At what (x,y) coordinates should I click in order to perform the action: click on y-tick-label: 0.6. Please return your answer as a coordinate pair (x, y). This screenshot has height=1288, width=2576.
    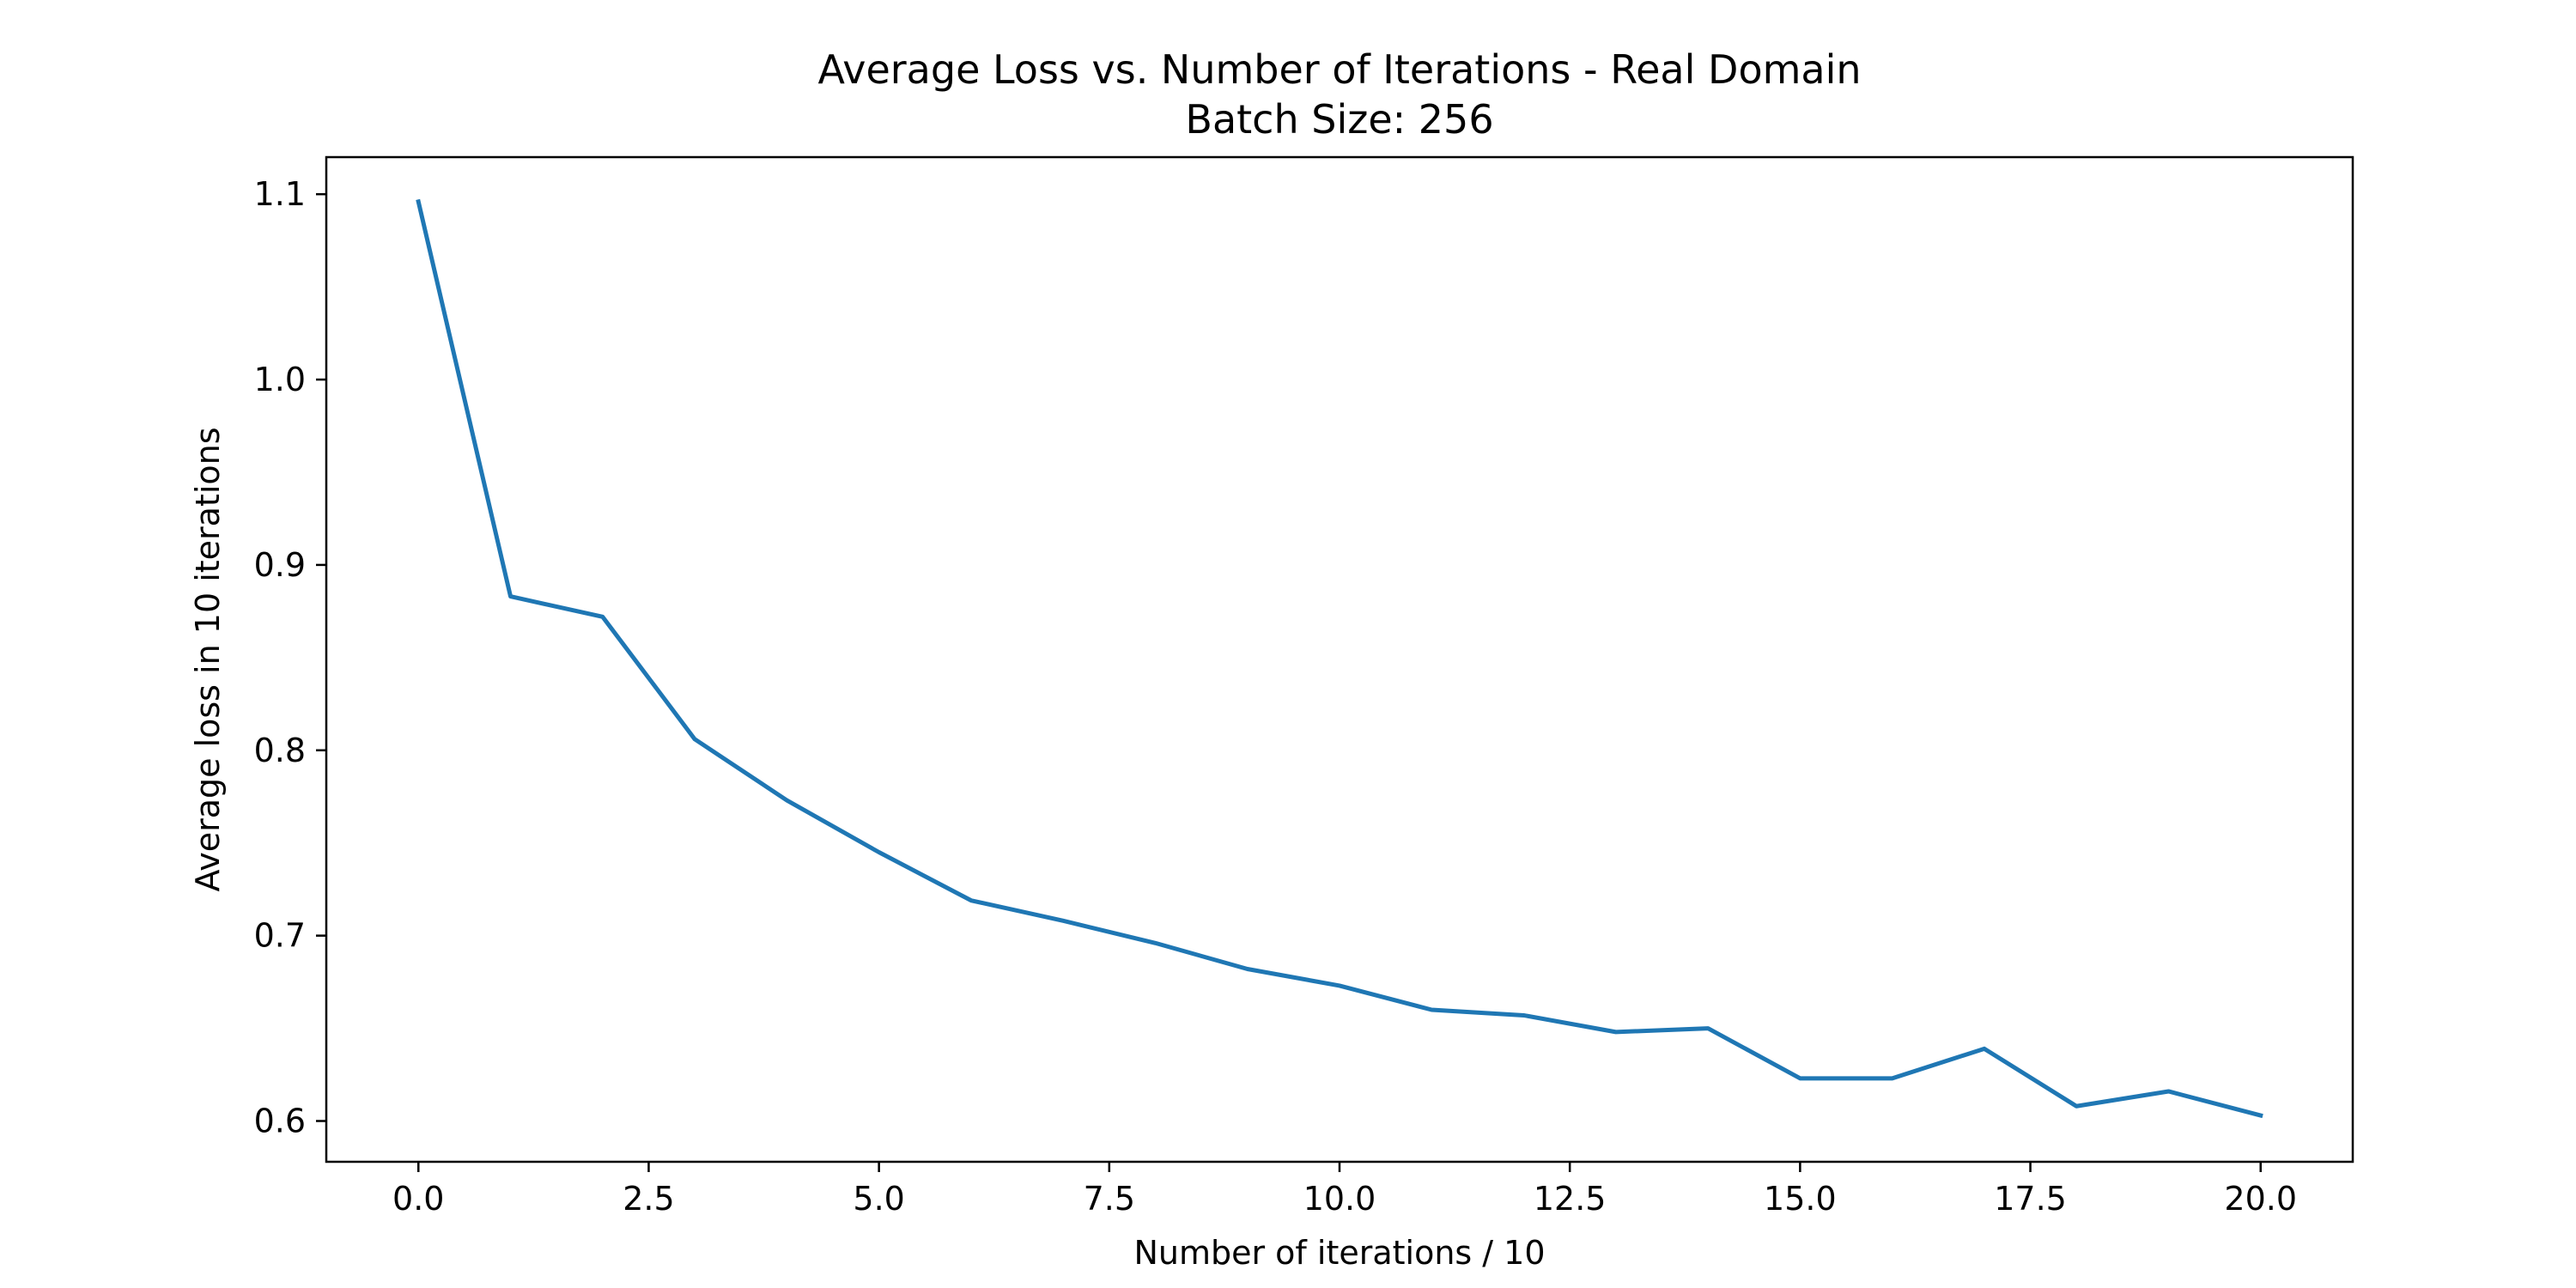
    Looking at the image, I should click on (280, 1122).